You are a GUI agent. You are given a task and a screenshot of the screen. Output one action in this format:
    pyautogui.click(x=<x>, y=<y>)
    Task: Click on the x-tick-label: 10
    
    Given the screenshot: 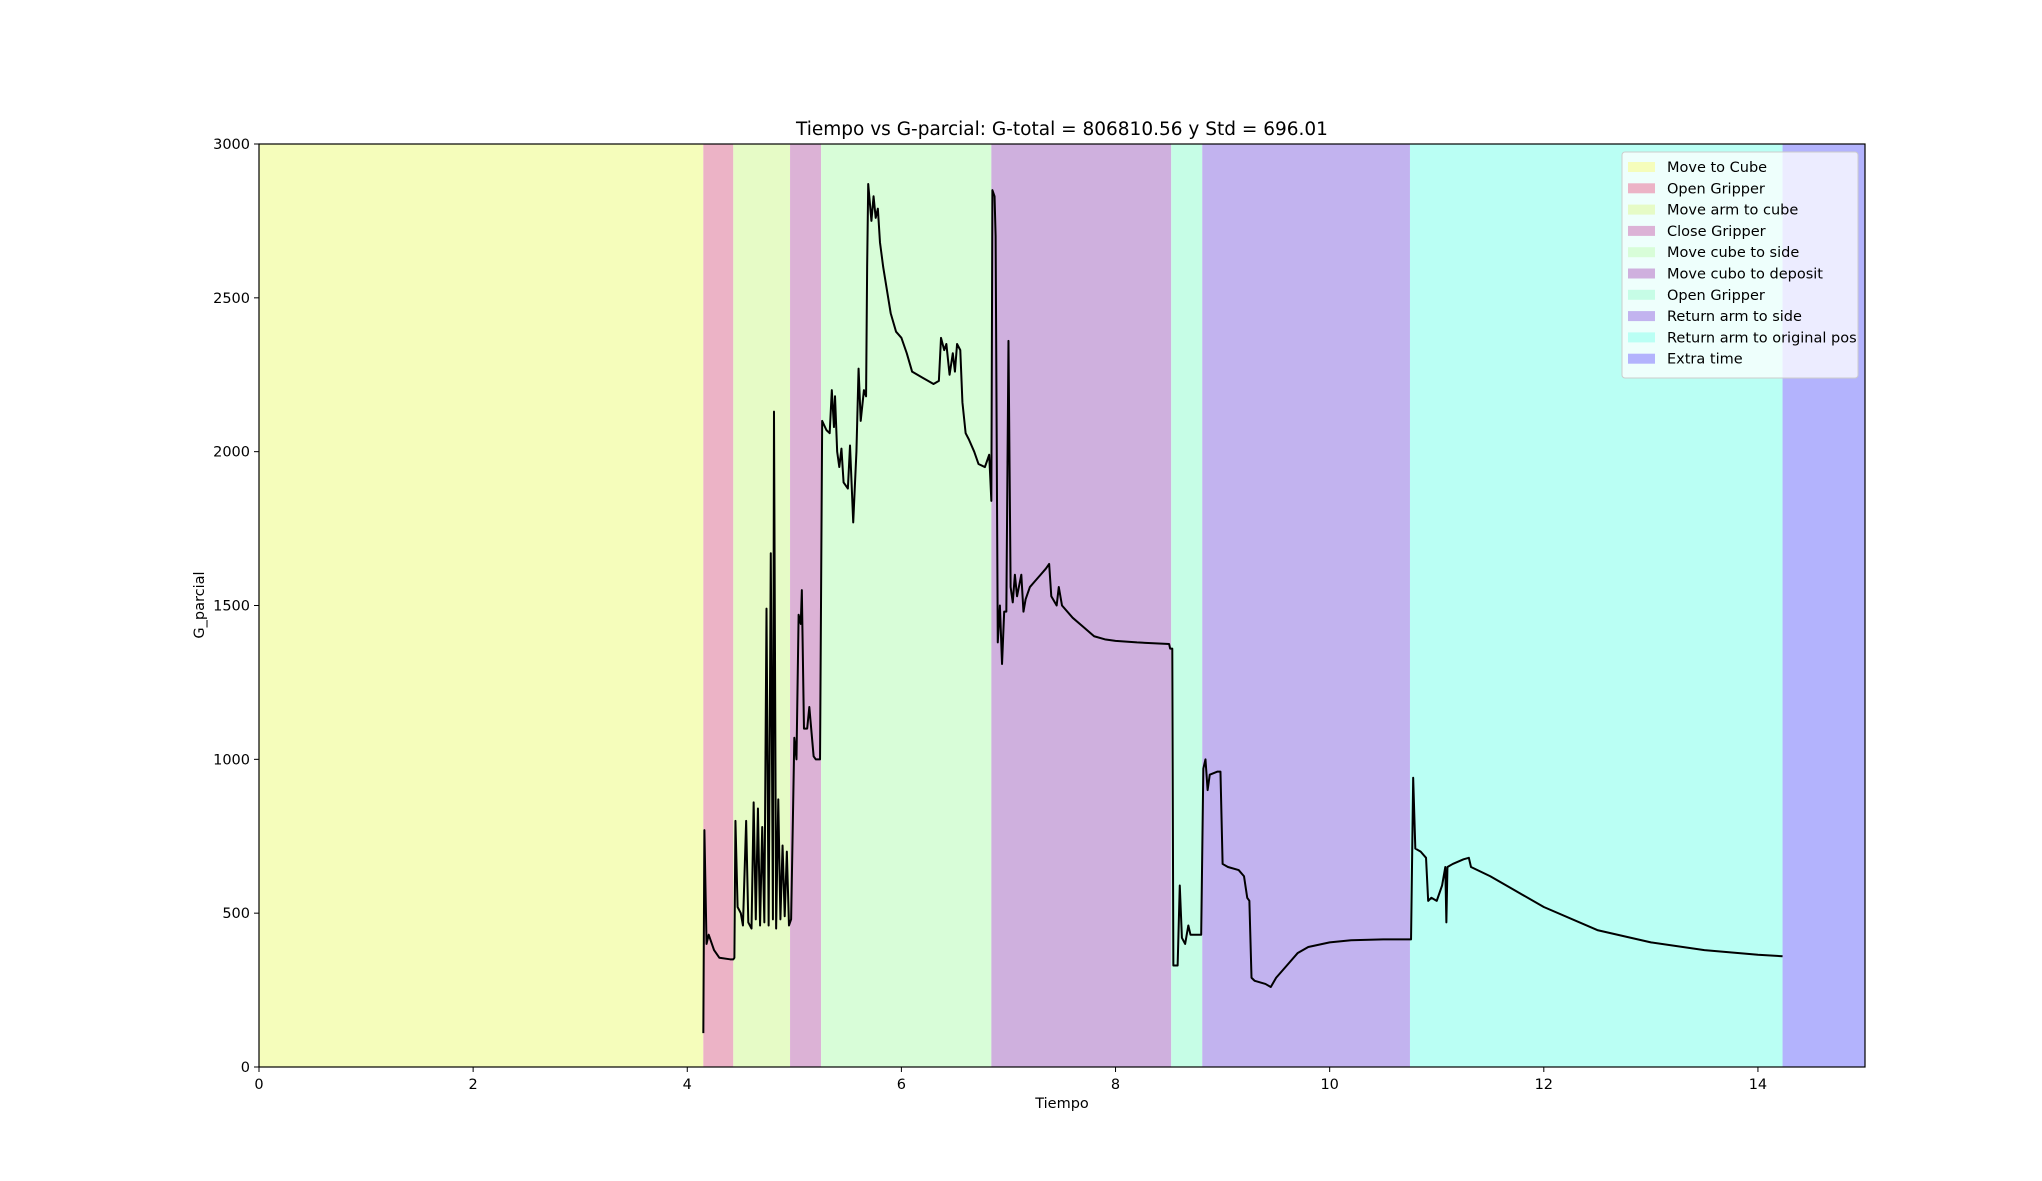 What is the action you would take?
    pyautogui.click(x=1329, y=1085)
    